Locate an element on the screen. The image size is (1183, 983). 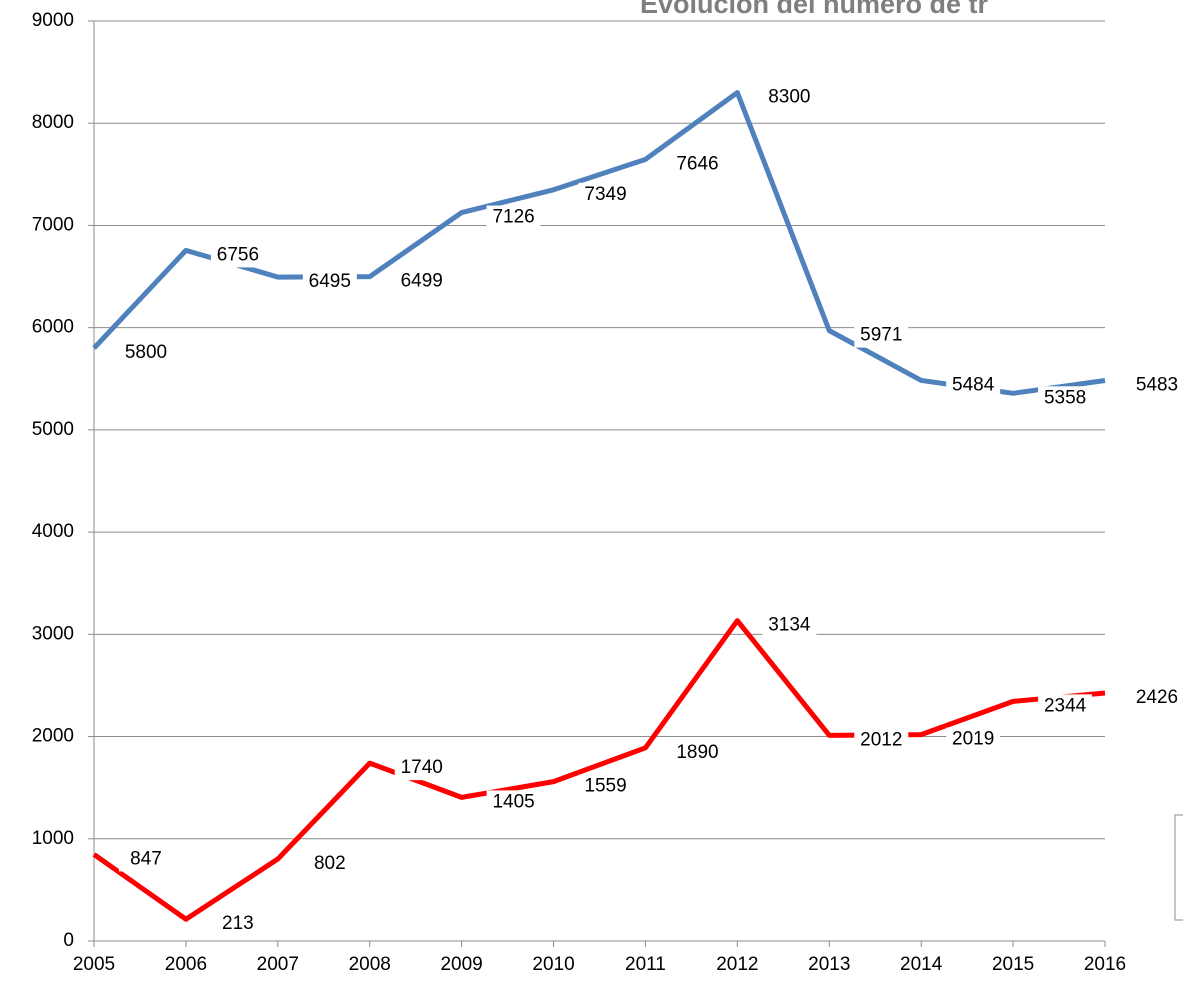
data-label: 8300 is located at coordinates (789, 97).